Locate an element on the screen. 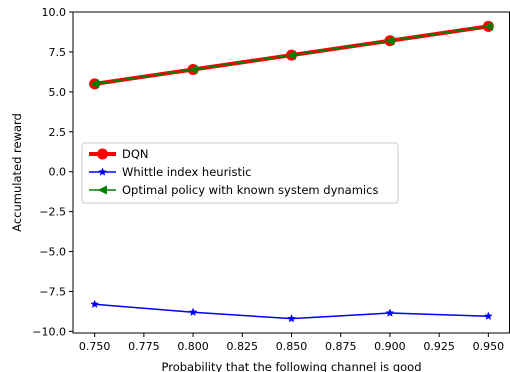 This screenshot has width=510, height=372. legend-box is located at coordinates (240, 173).